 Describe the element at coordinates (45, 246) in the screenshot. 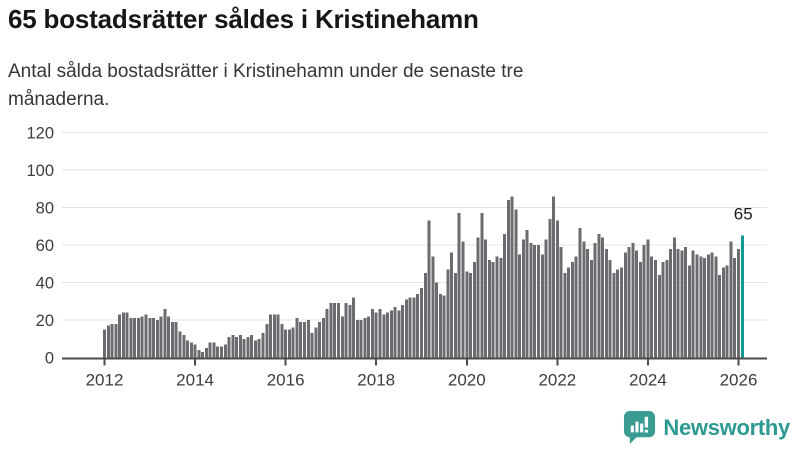

I see `svg-text: 60` at that location.